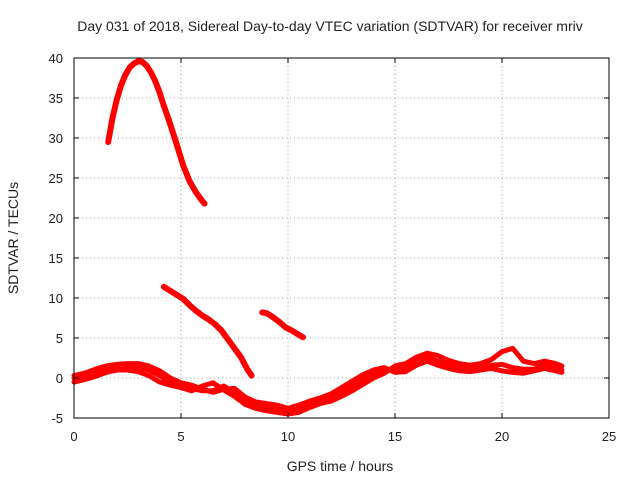 This screenshot has width=640, height=480. I want to click on y-tick-label: 20, so click(56, 218).